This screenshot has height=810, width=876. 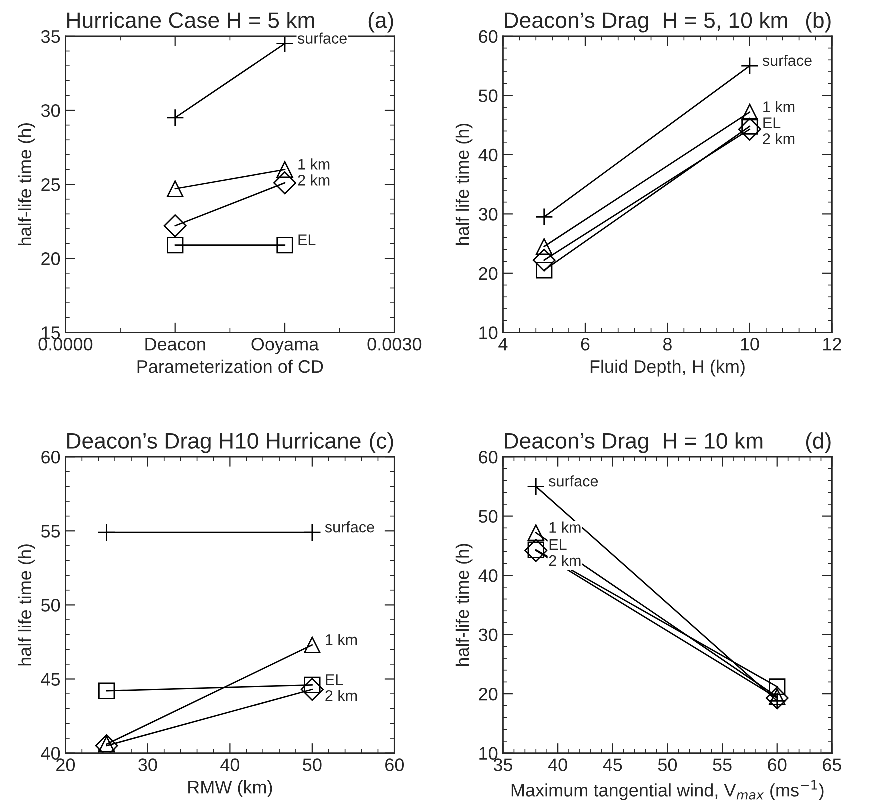 I want to click on x-tick-label: 6, so click(x=585, y=344).